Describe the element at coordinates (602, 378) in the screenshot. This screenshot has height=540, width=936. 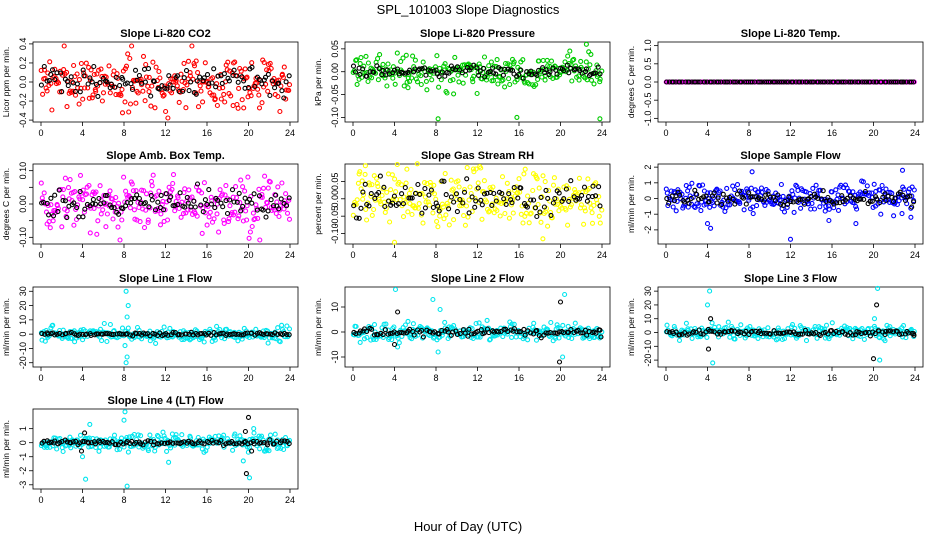
I see `x-tick-label: 24` at that location.